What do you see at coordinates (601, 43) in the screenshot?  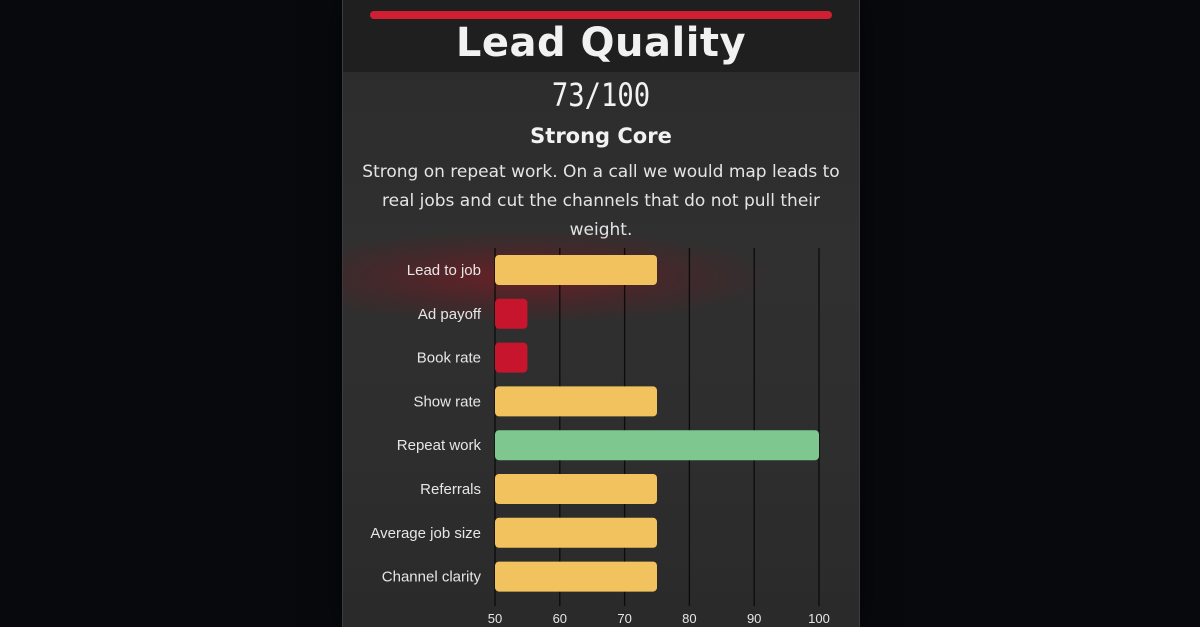 I see `card-title: Lead Quality` at bounding box center [601, 43].